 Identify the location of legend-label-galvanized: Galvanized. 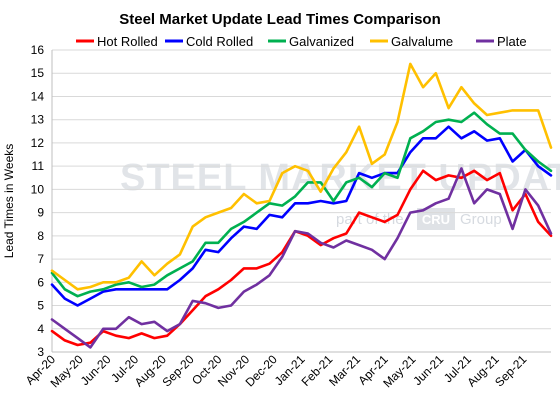
(321, 41).